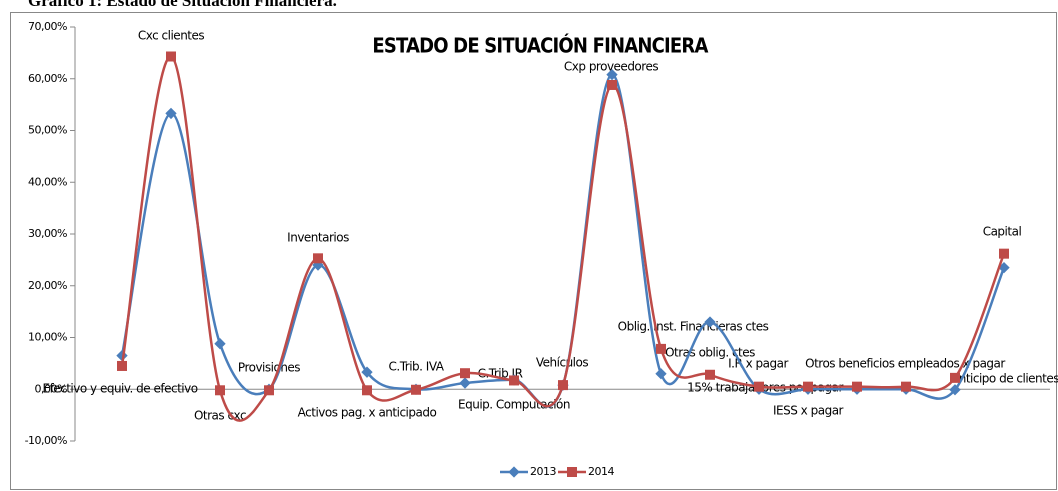 The image size is (1058, 491). What do you see at coordinates (47, 285) in the screenshot?
I see `y-tick-label: 20,00%` at bounding box center [47, 285].